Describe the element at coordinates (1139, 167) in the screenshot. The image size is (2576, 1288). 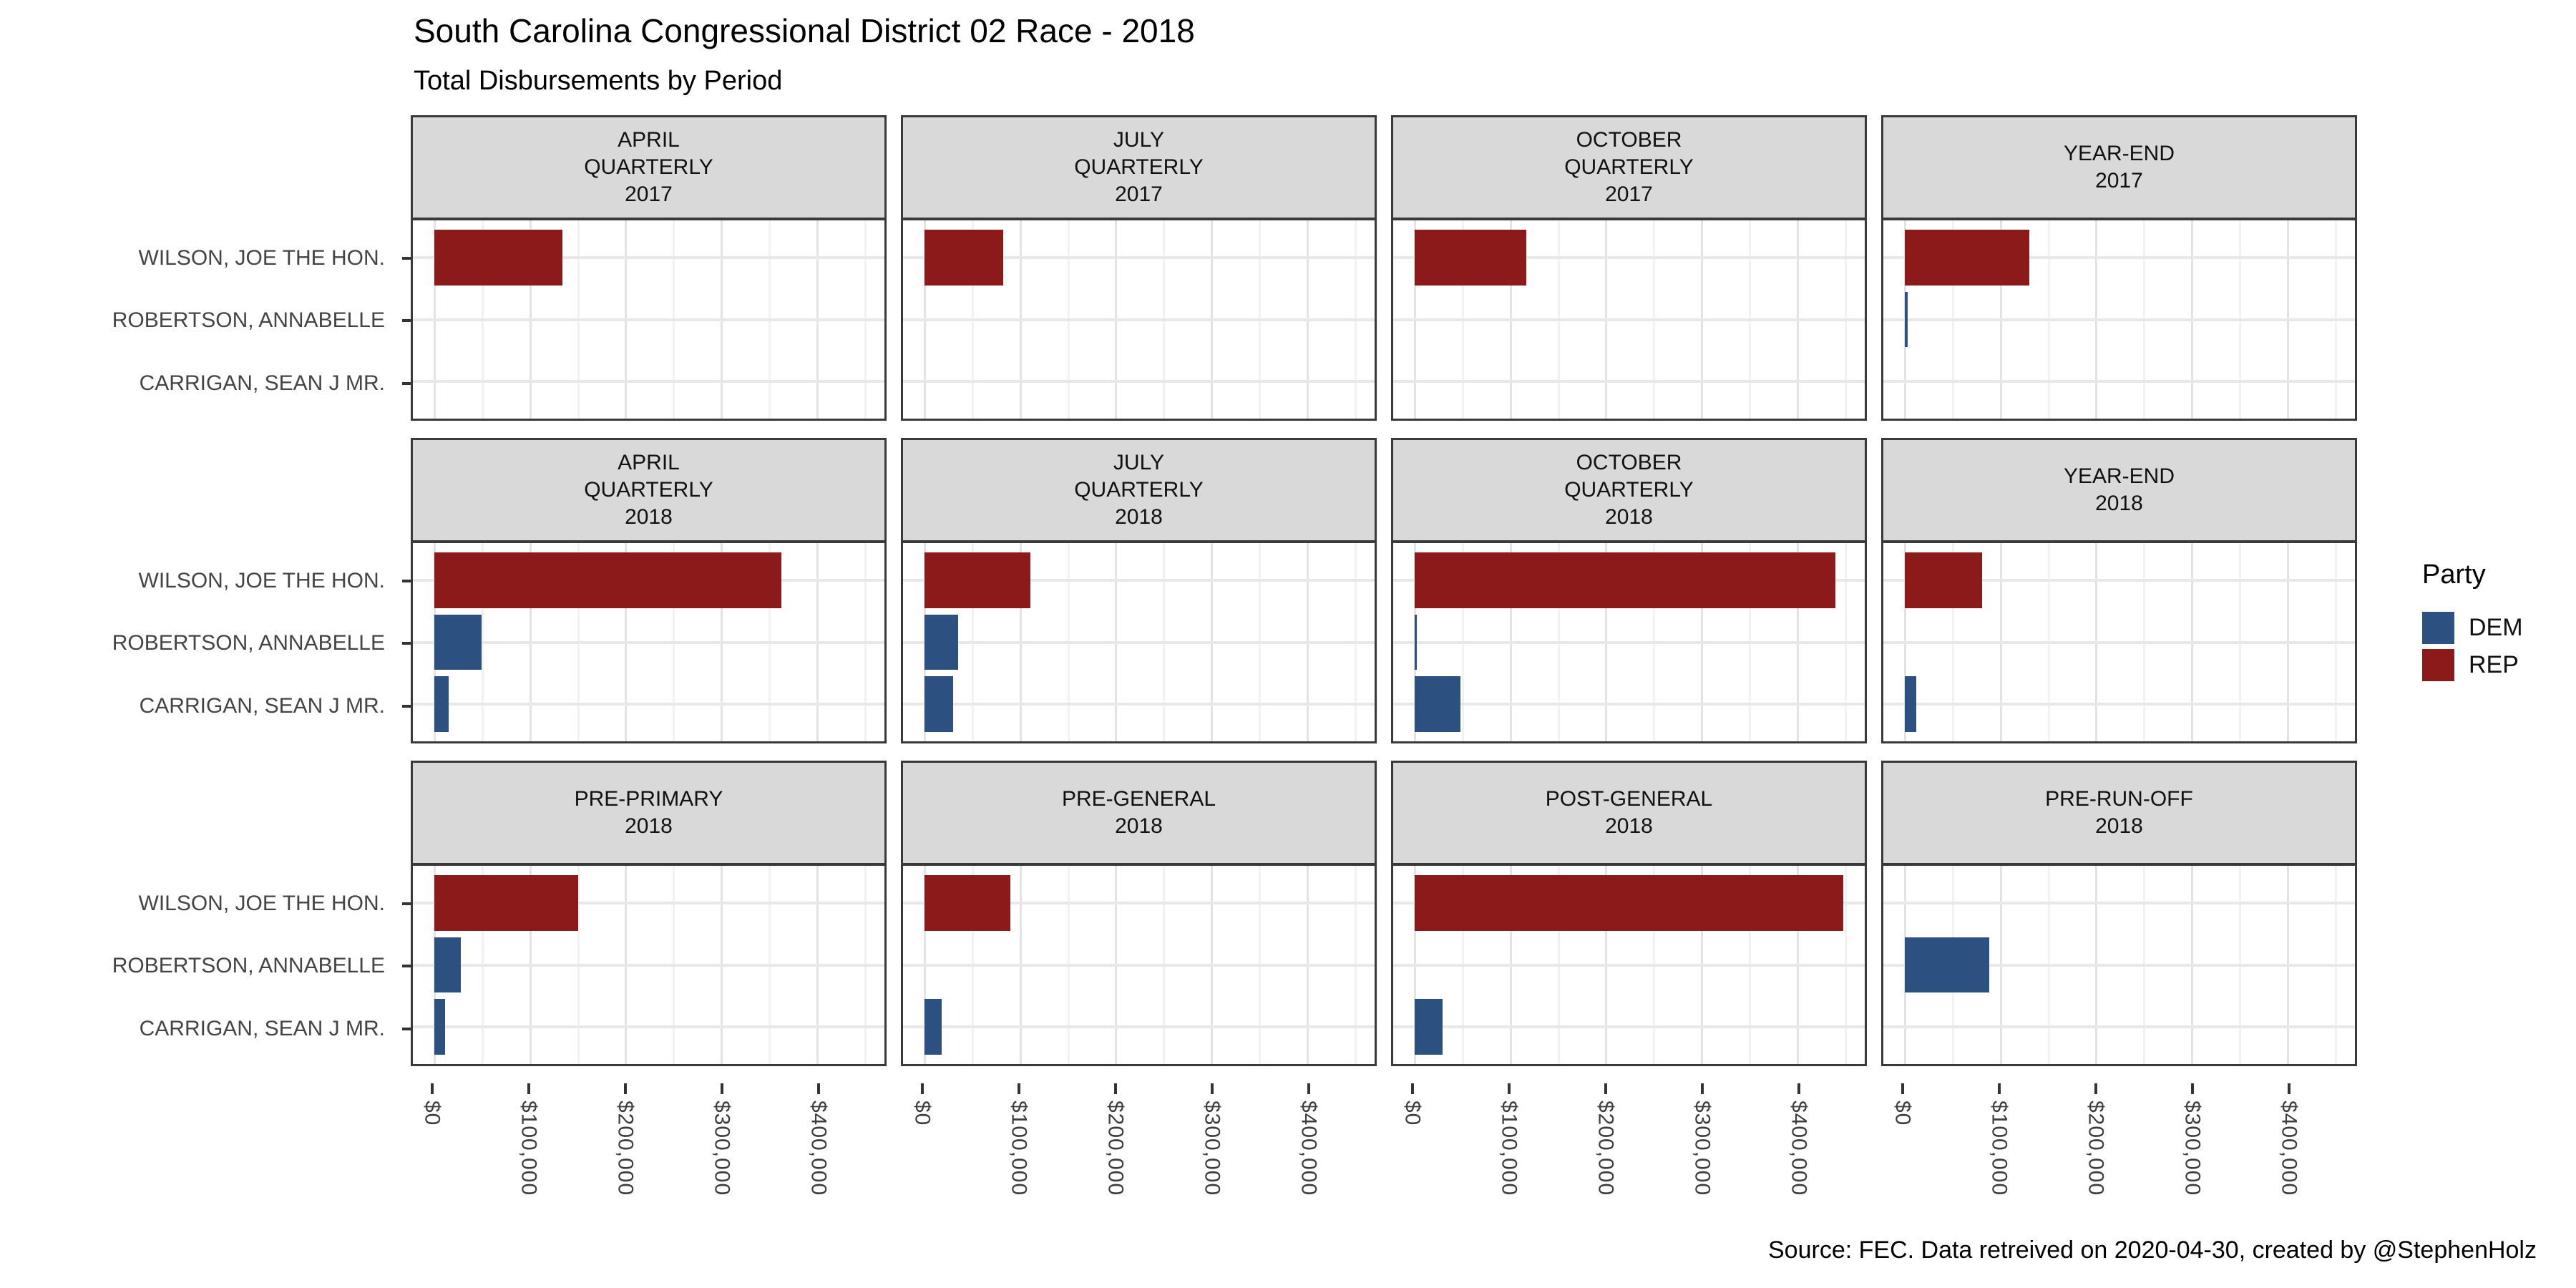
I see `facet-strip: JULY QUARTERLY 2017` at that location.